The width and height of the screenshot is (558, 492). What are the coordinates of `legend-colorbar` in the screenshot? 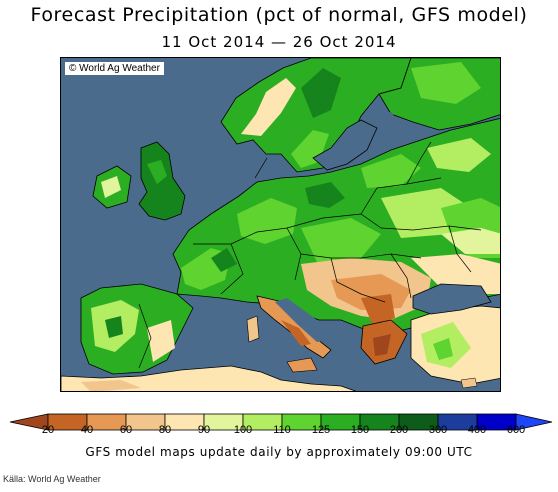 It's located at (281, 422).